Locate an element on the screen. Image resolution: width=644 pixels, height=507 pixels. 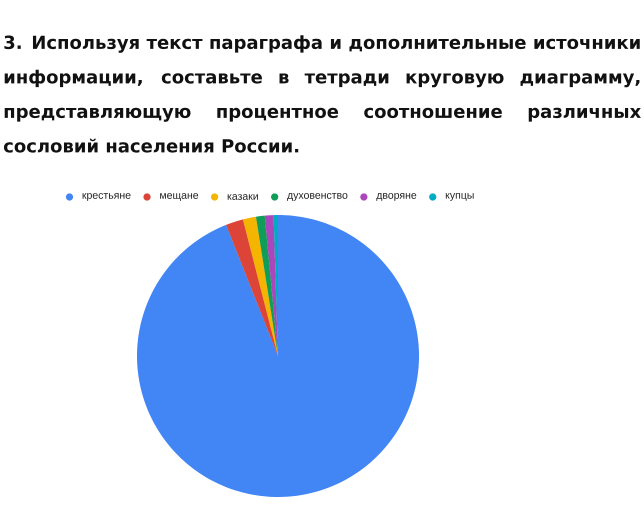
legend-label: крестьяне is located at coordinates (106, 197).